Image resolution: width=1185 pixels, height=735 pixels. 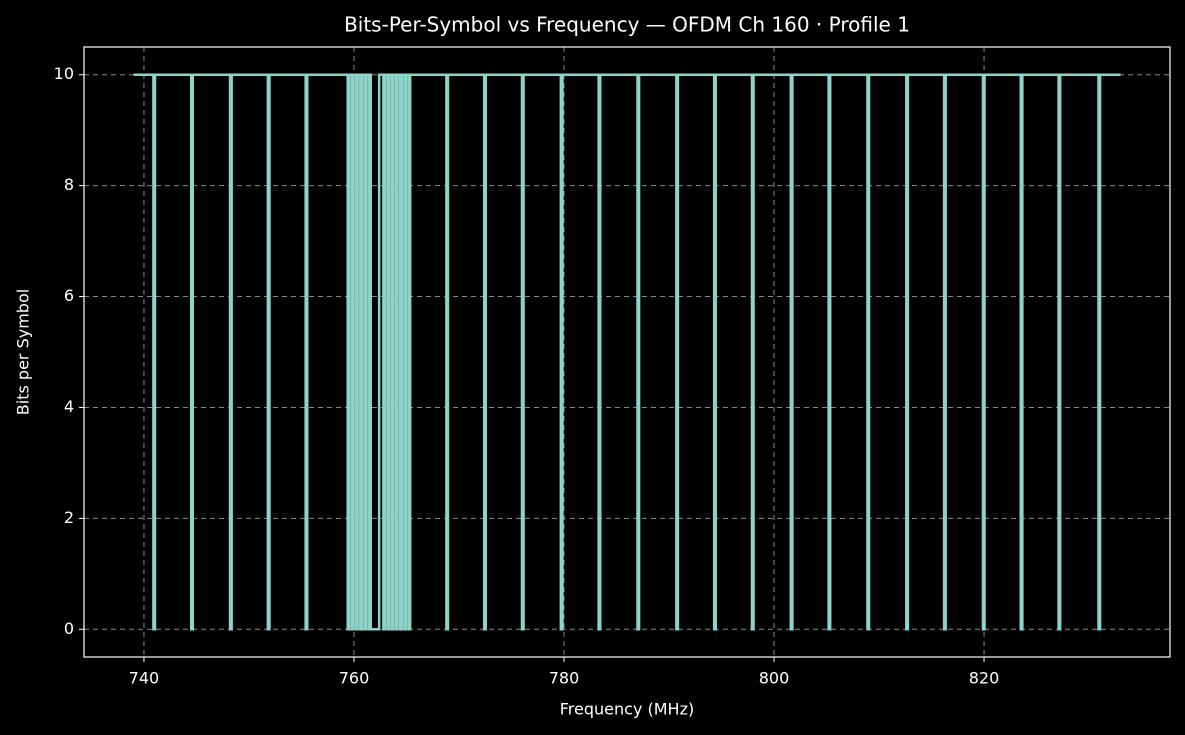 What do you see at coordinates (69, 406) in the screenshot?
I see `y-tick-label: 4` at bounding box center [69, 406].